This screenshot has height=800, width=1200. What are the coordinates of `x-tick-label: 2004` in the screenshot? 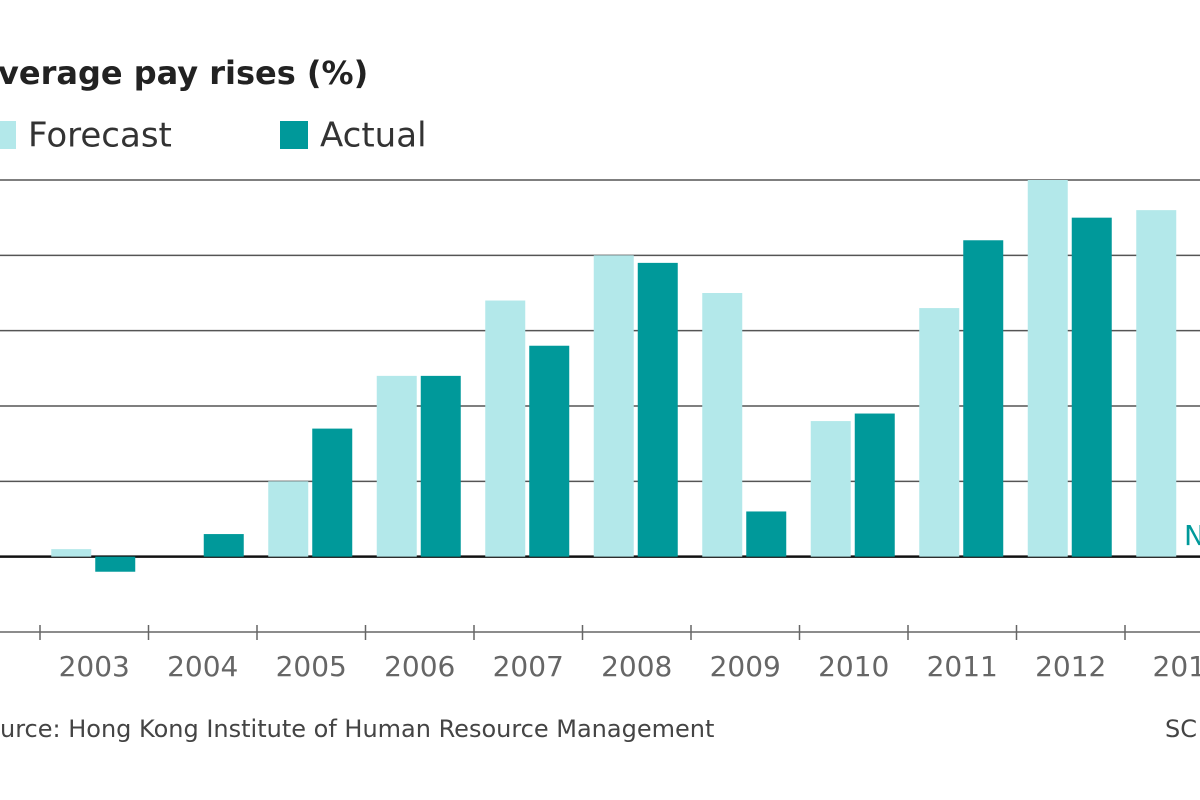 It's located at (202, 666).